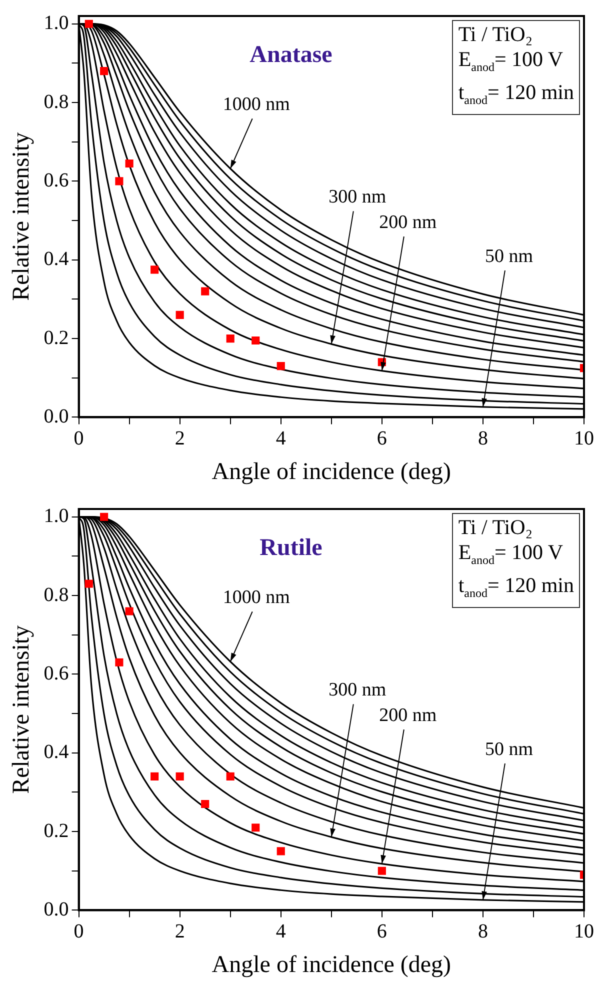  Describe the element at coordinates (291, 55) in the screenshot. I see `text: Anatase` at that location.